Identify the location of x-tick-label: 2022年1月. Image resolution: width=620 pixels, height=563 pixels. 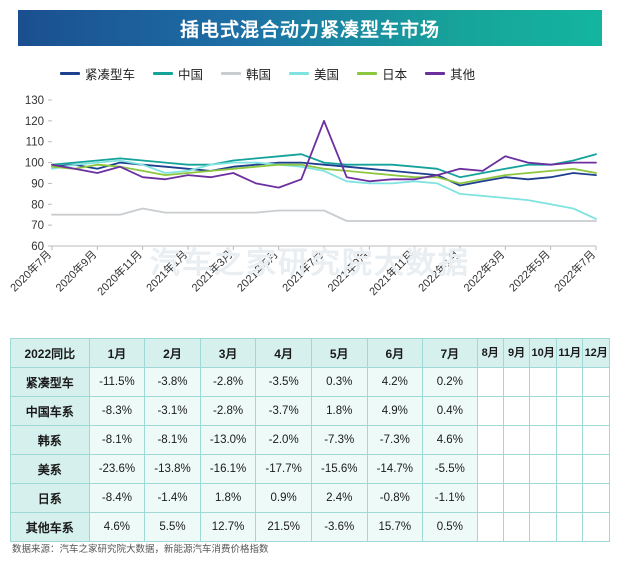
(438, 270).